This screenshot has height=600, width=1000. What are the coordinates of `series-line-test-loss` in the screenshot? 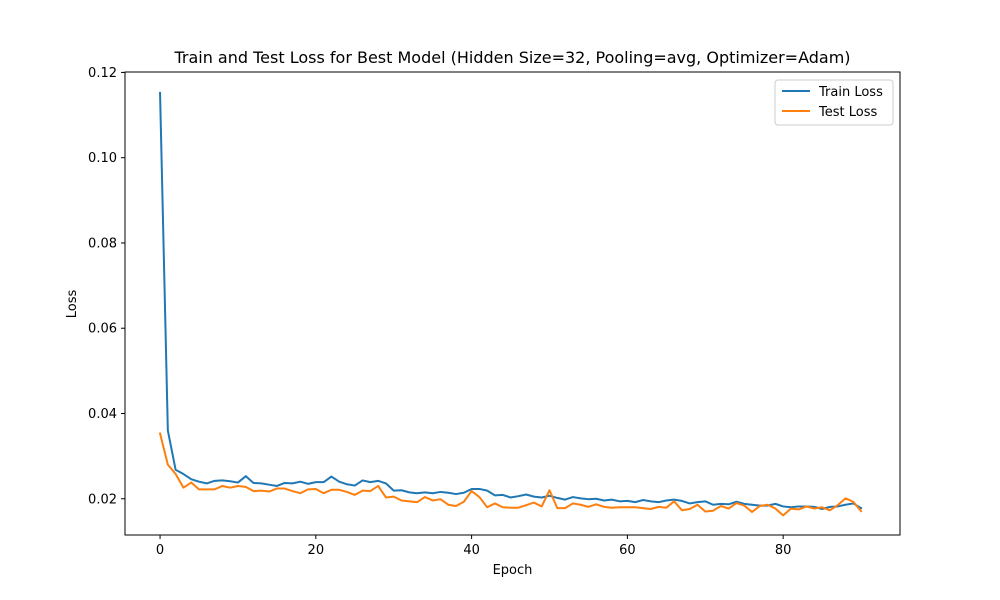 It's located at (510, 474).